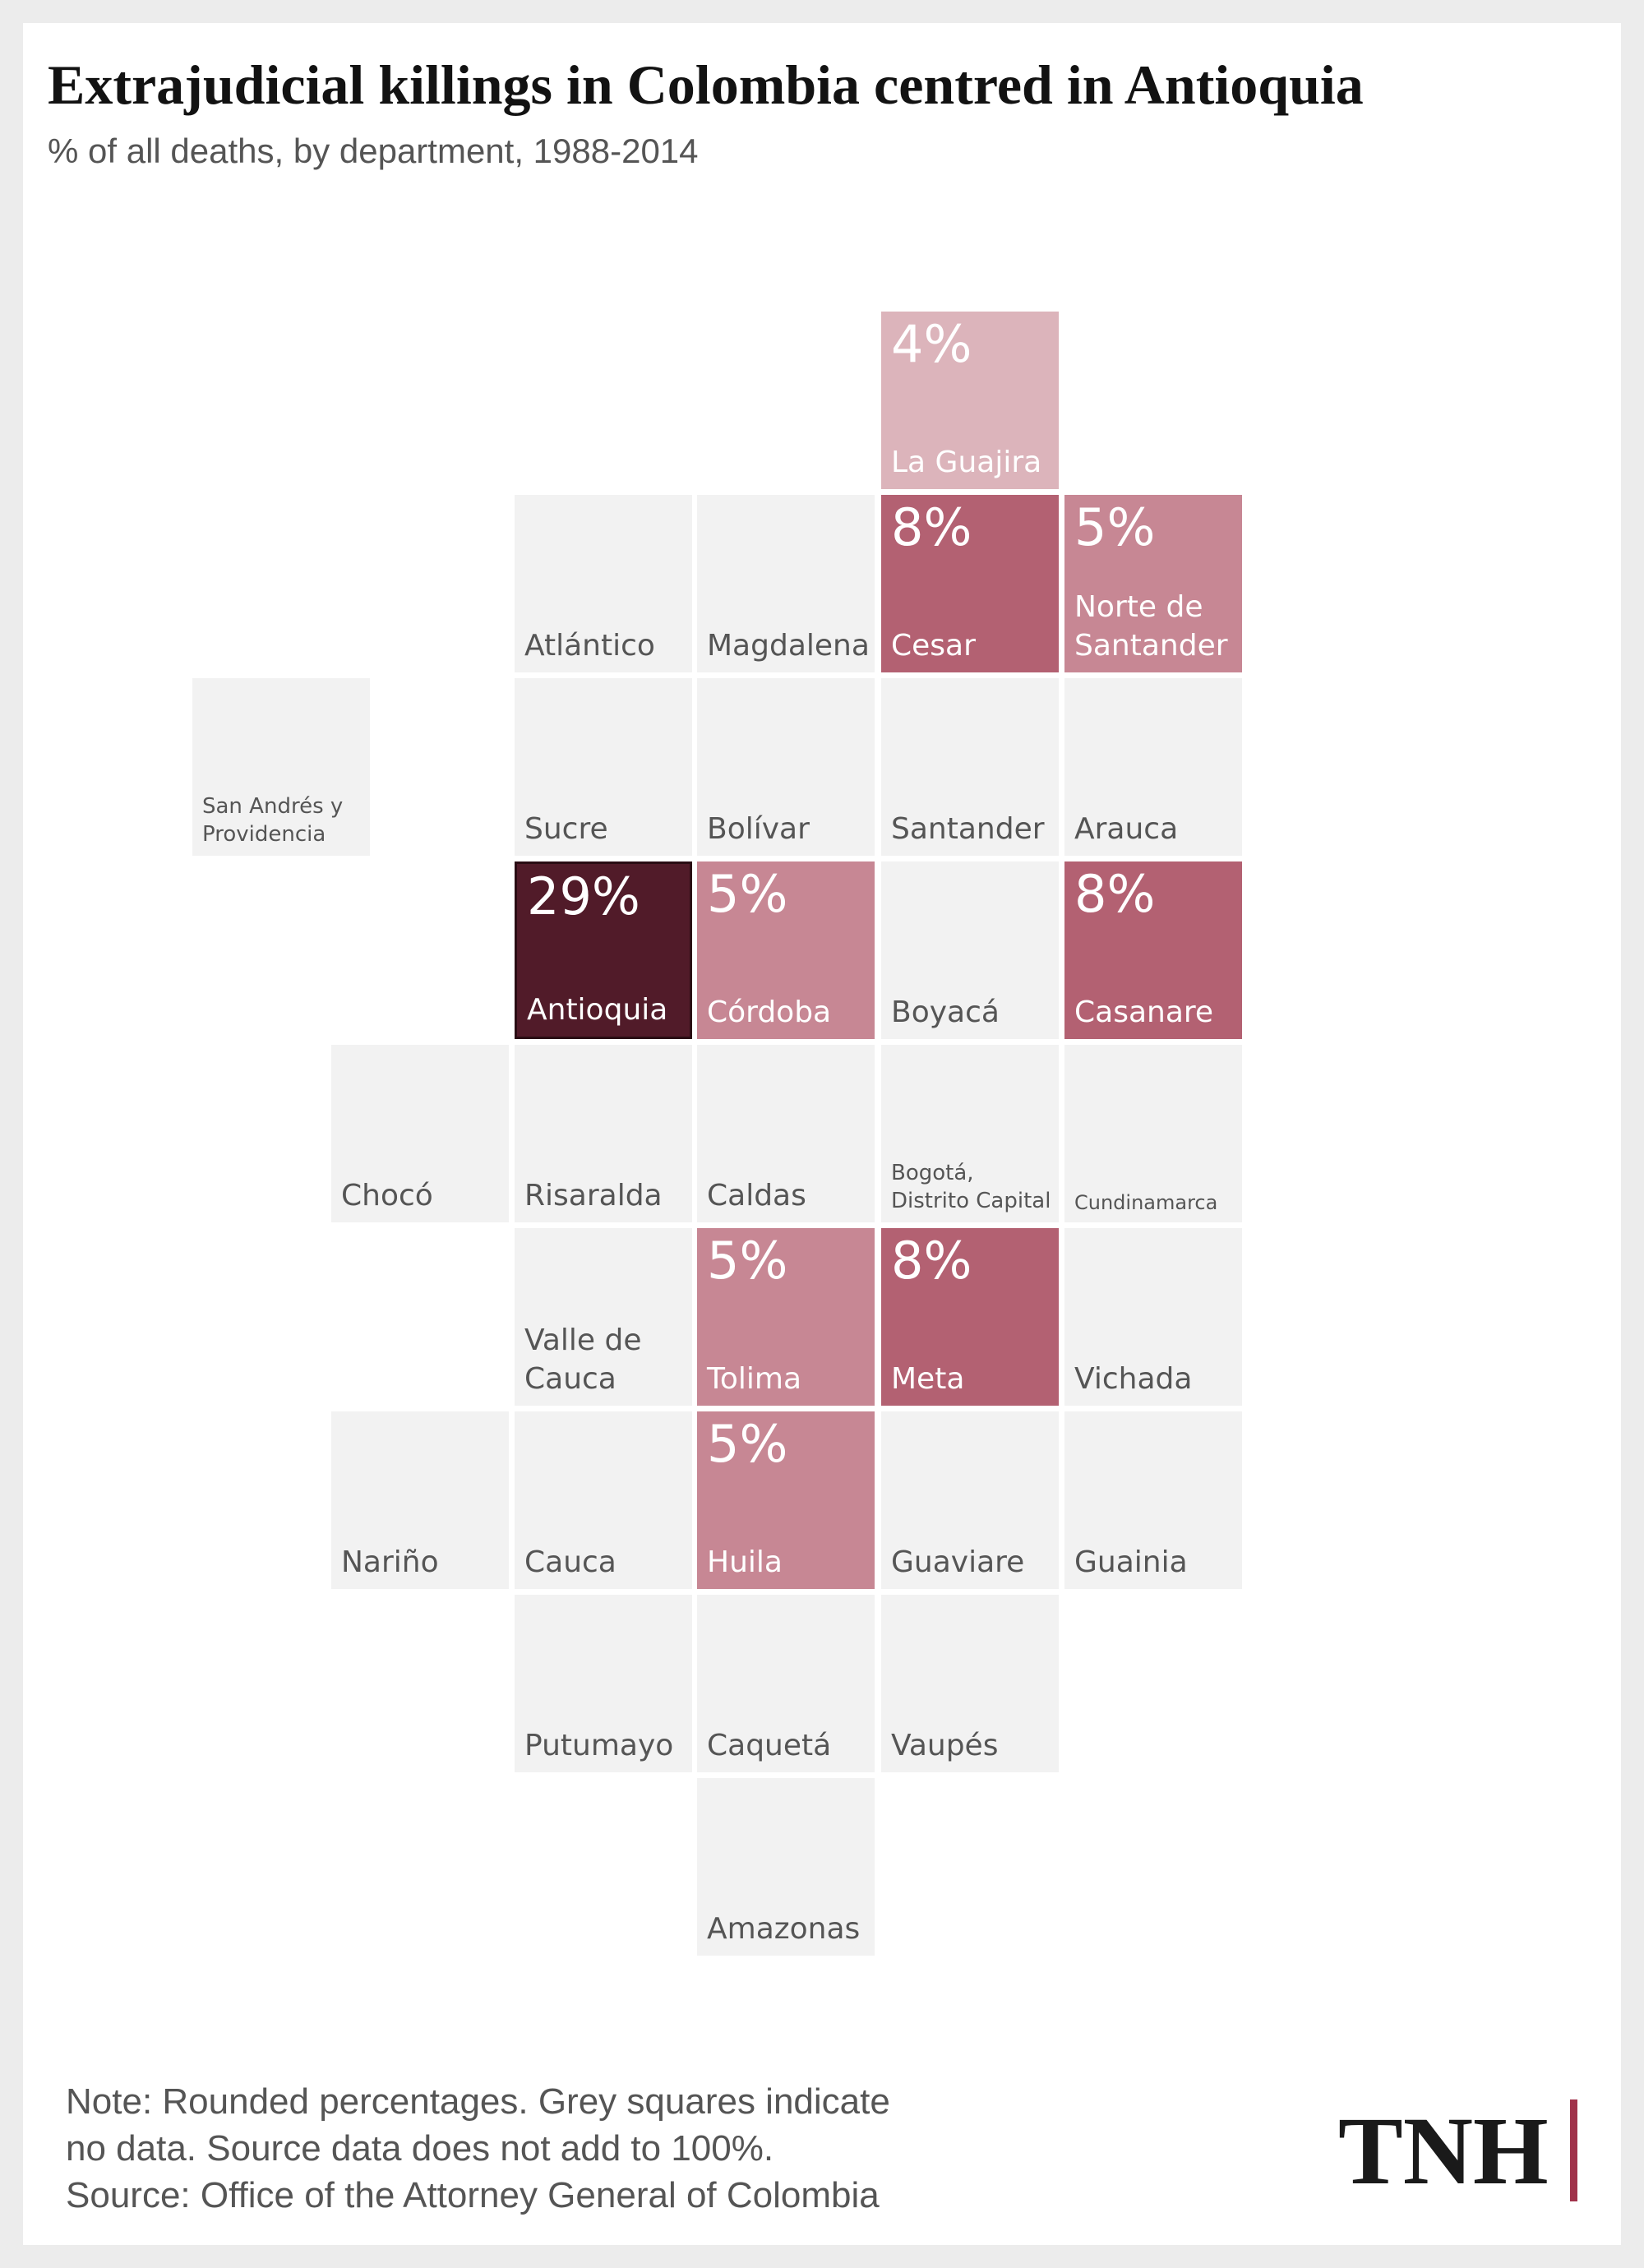 Image resolution: width=1644 pixels, height=2268 pixels. Describe the element at coordinates (970, 1500) in the screenshot. I see `department-tile-guaviare: Guaviare` at that location.